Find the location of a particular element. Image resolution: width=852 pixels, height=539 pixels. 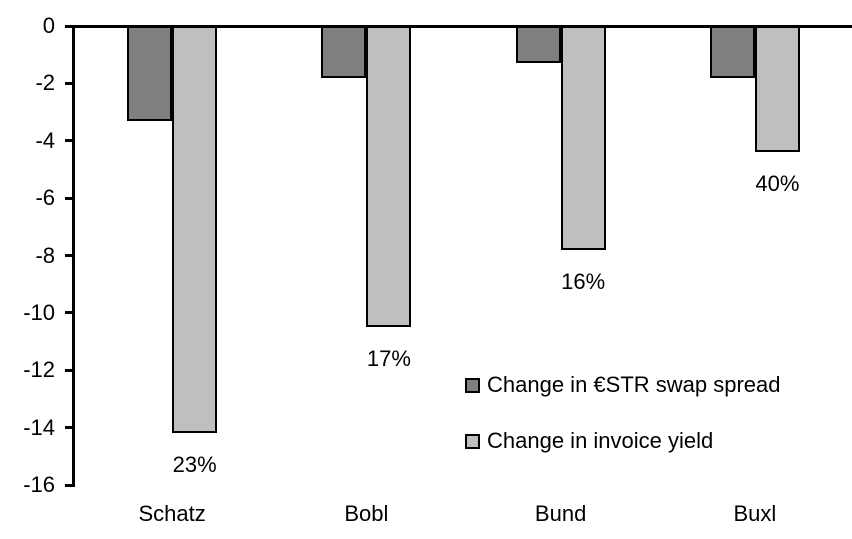

y-axis-tick-label: -14 is located at coordinates (39, 427).